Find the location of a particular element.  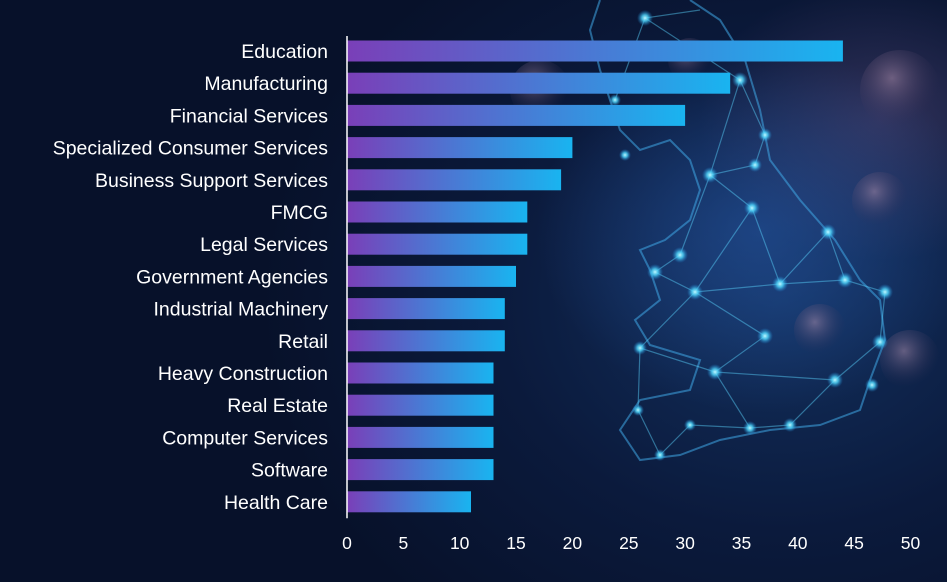

category-label: Industrial Machinery is located at coordinates (241, 310).